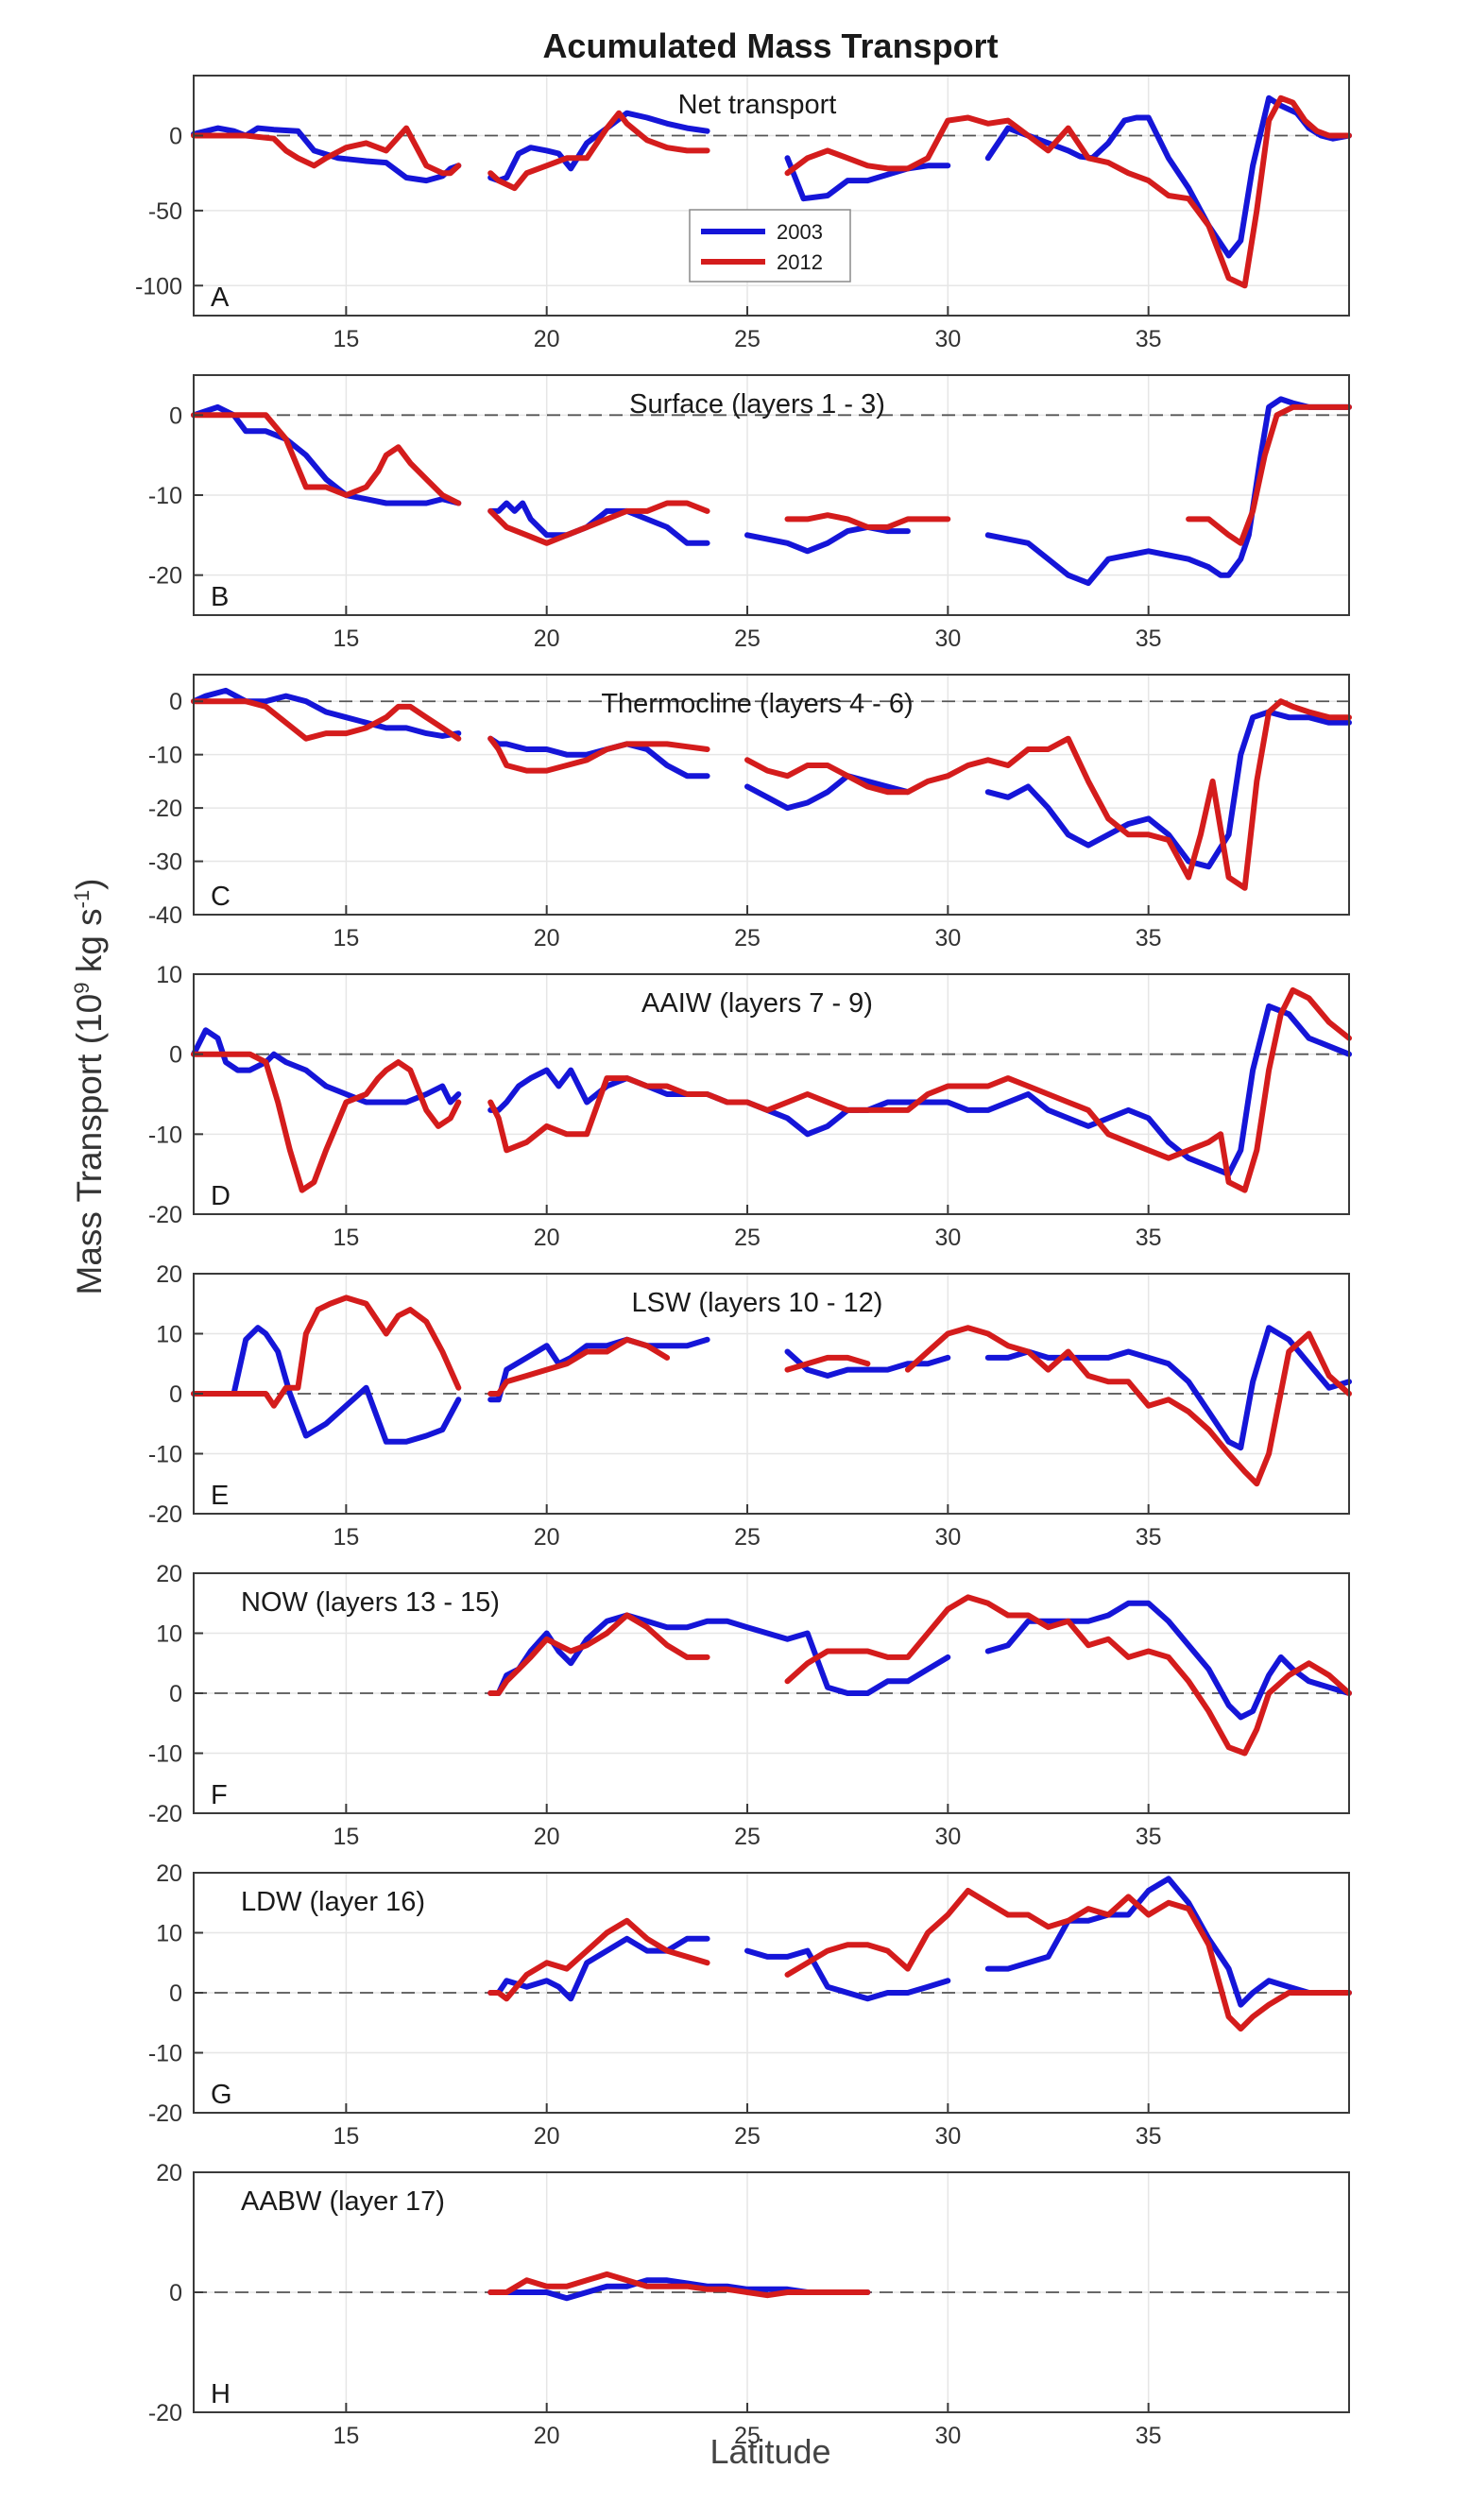  I want to click on panel-title: Net transport, so click(757, 105).